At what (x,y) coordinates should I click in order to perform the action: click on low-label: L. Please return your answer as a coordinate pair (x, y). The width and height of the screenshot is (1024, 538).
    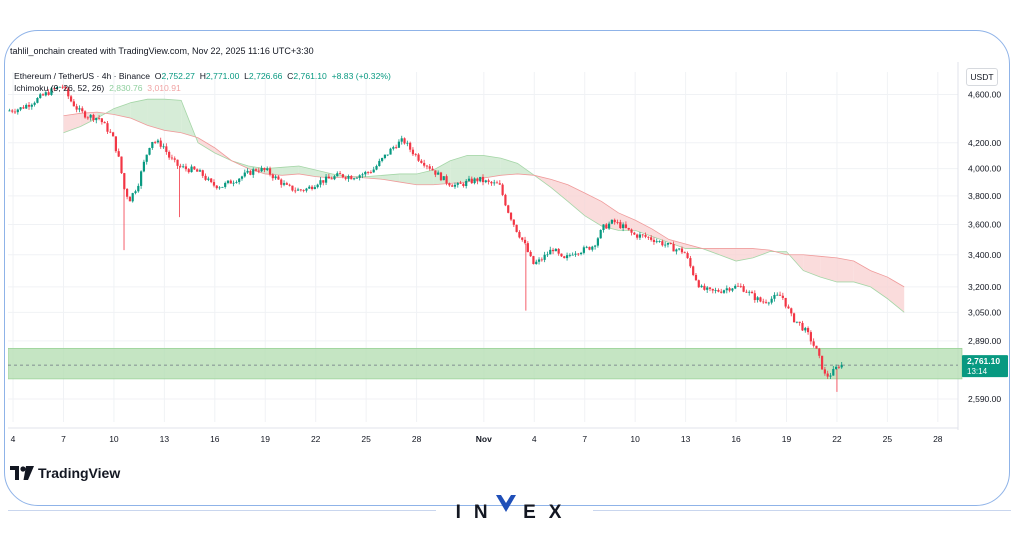
    Looking at the image, I should click on (246, 76).